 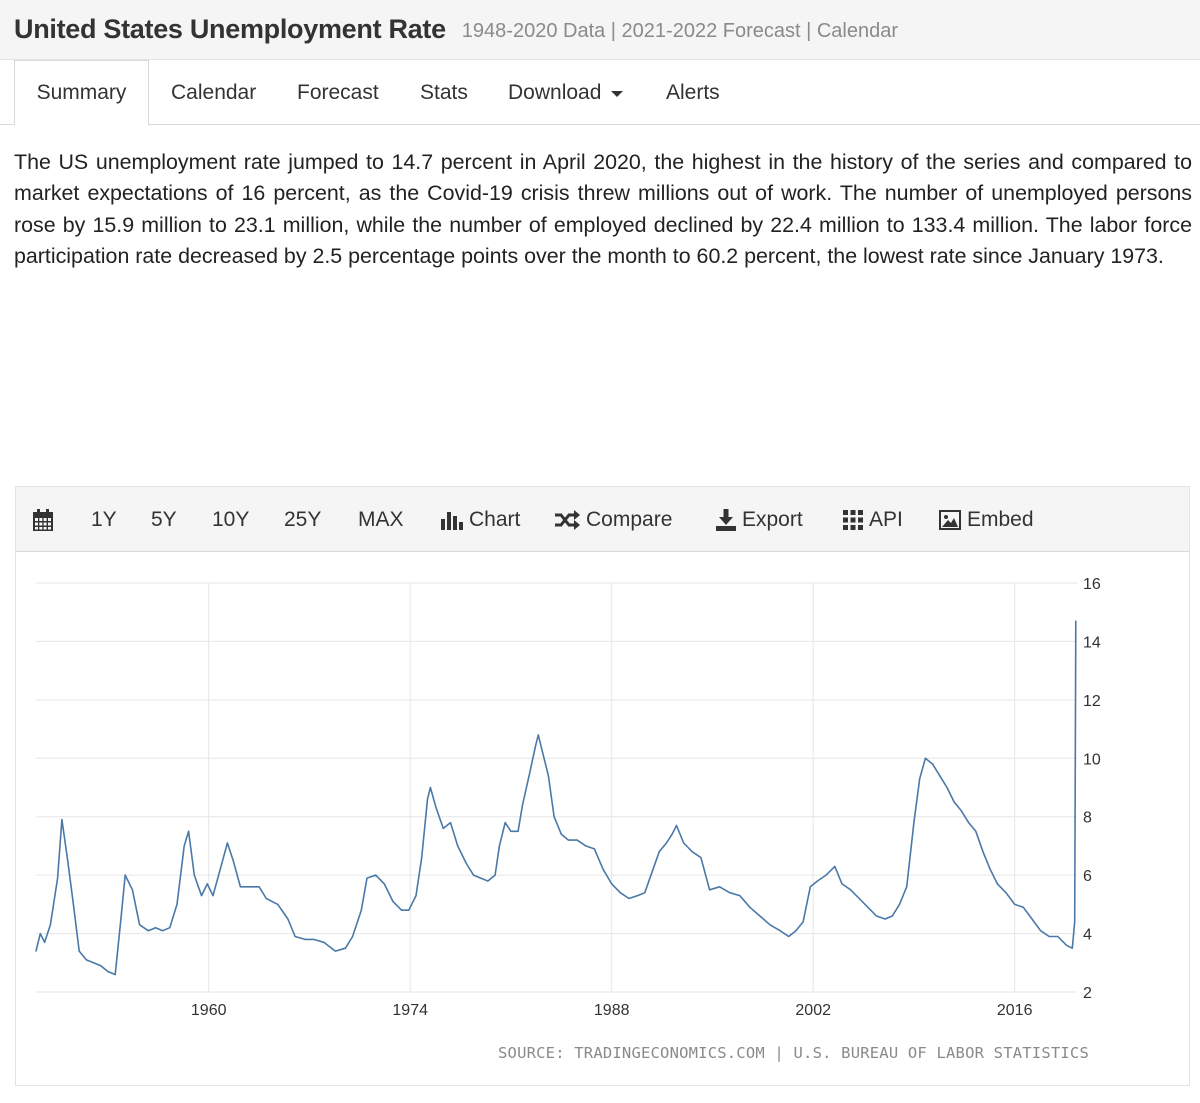 I want to click on chart-toolbar: 1Y 5Y 10Y 25Y MAX Chart Compare, so click(x=602, y=519).